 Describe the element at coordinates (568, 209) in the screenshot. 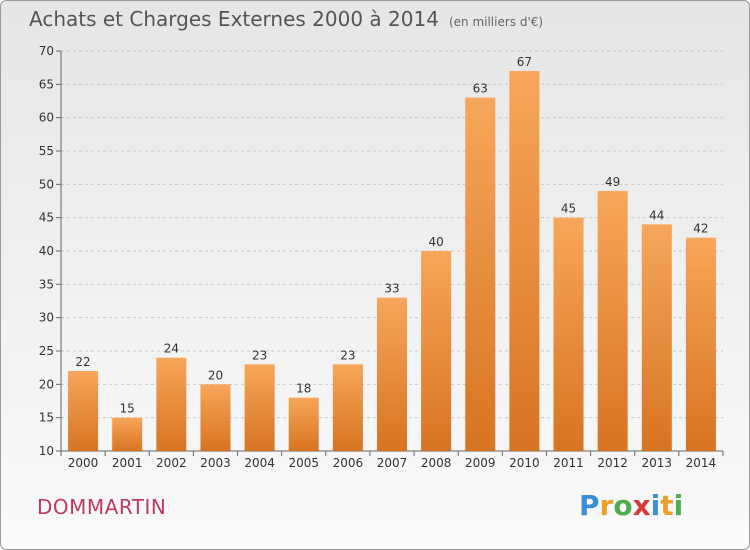

I see `bar-value-label: 45` at that location.